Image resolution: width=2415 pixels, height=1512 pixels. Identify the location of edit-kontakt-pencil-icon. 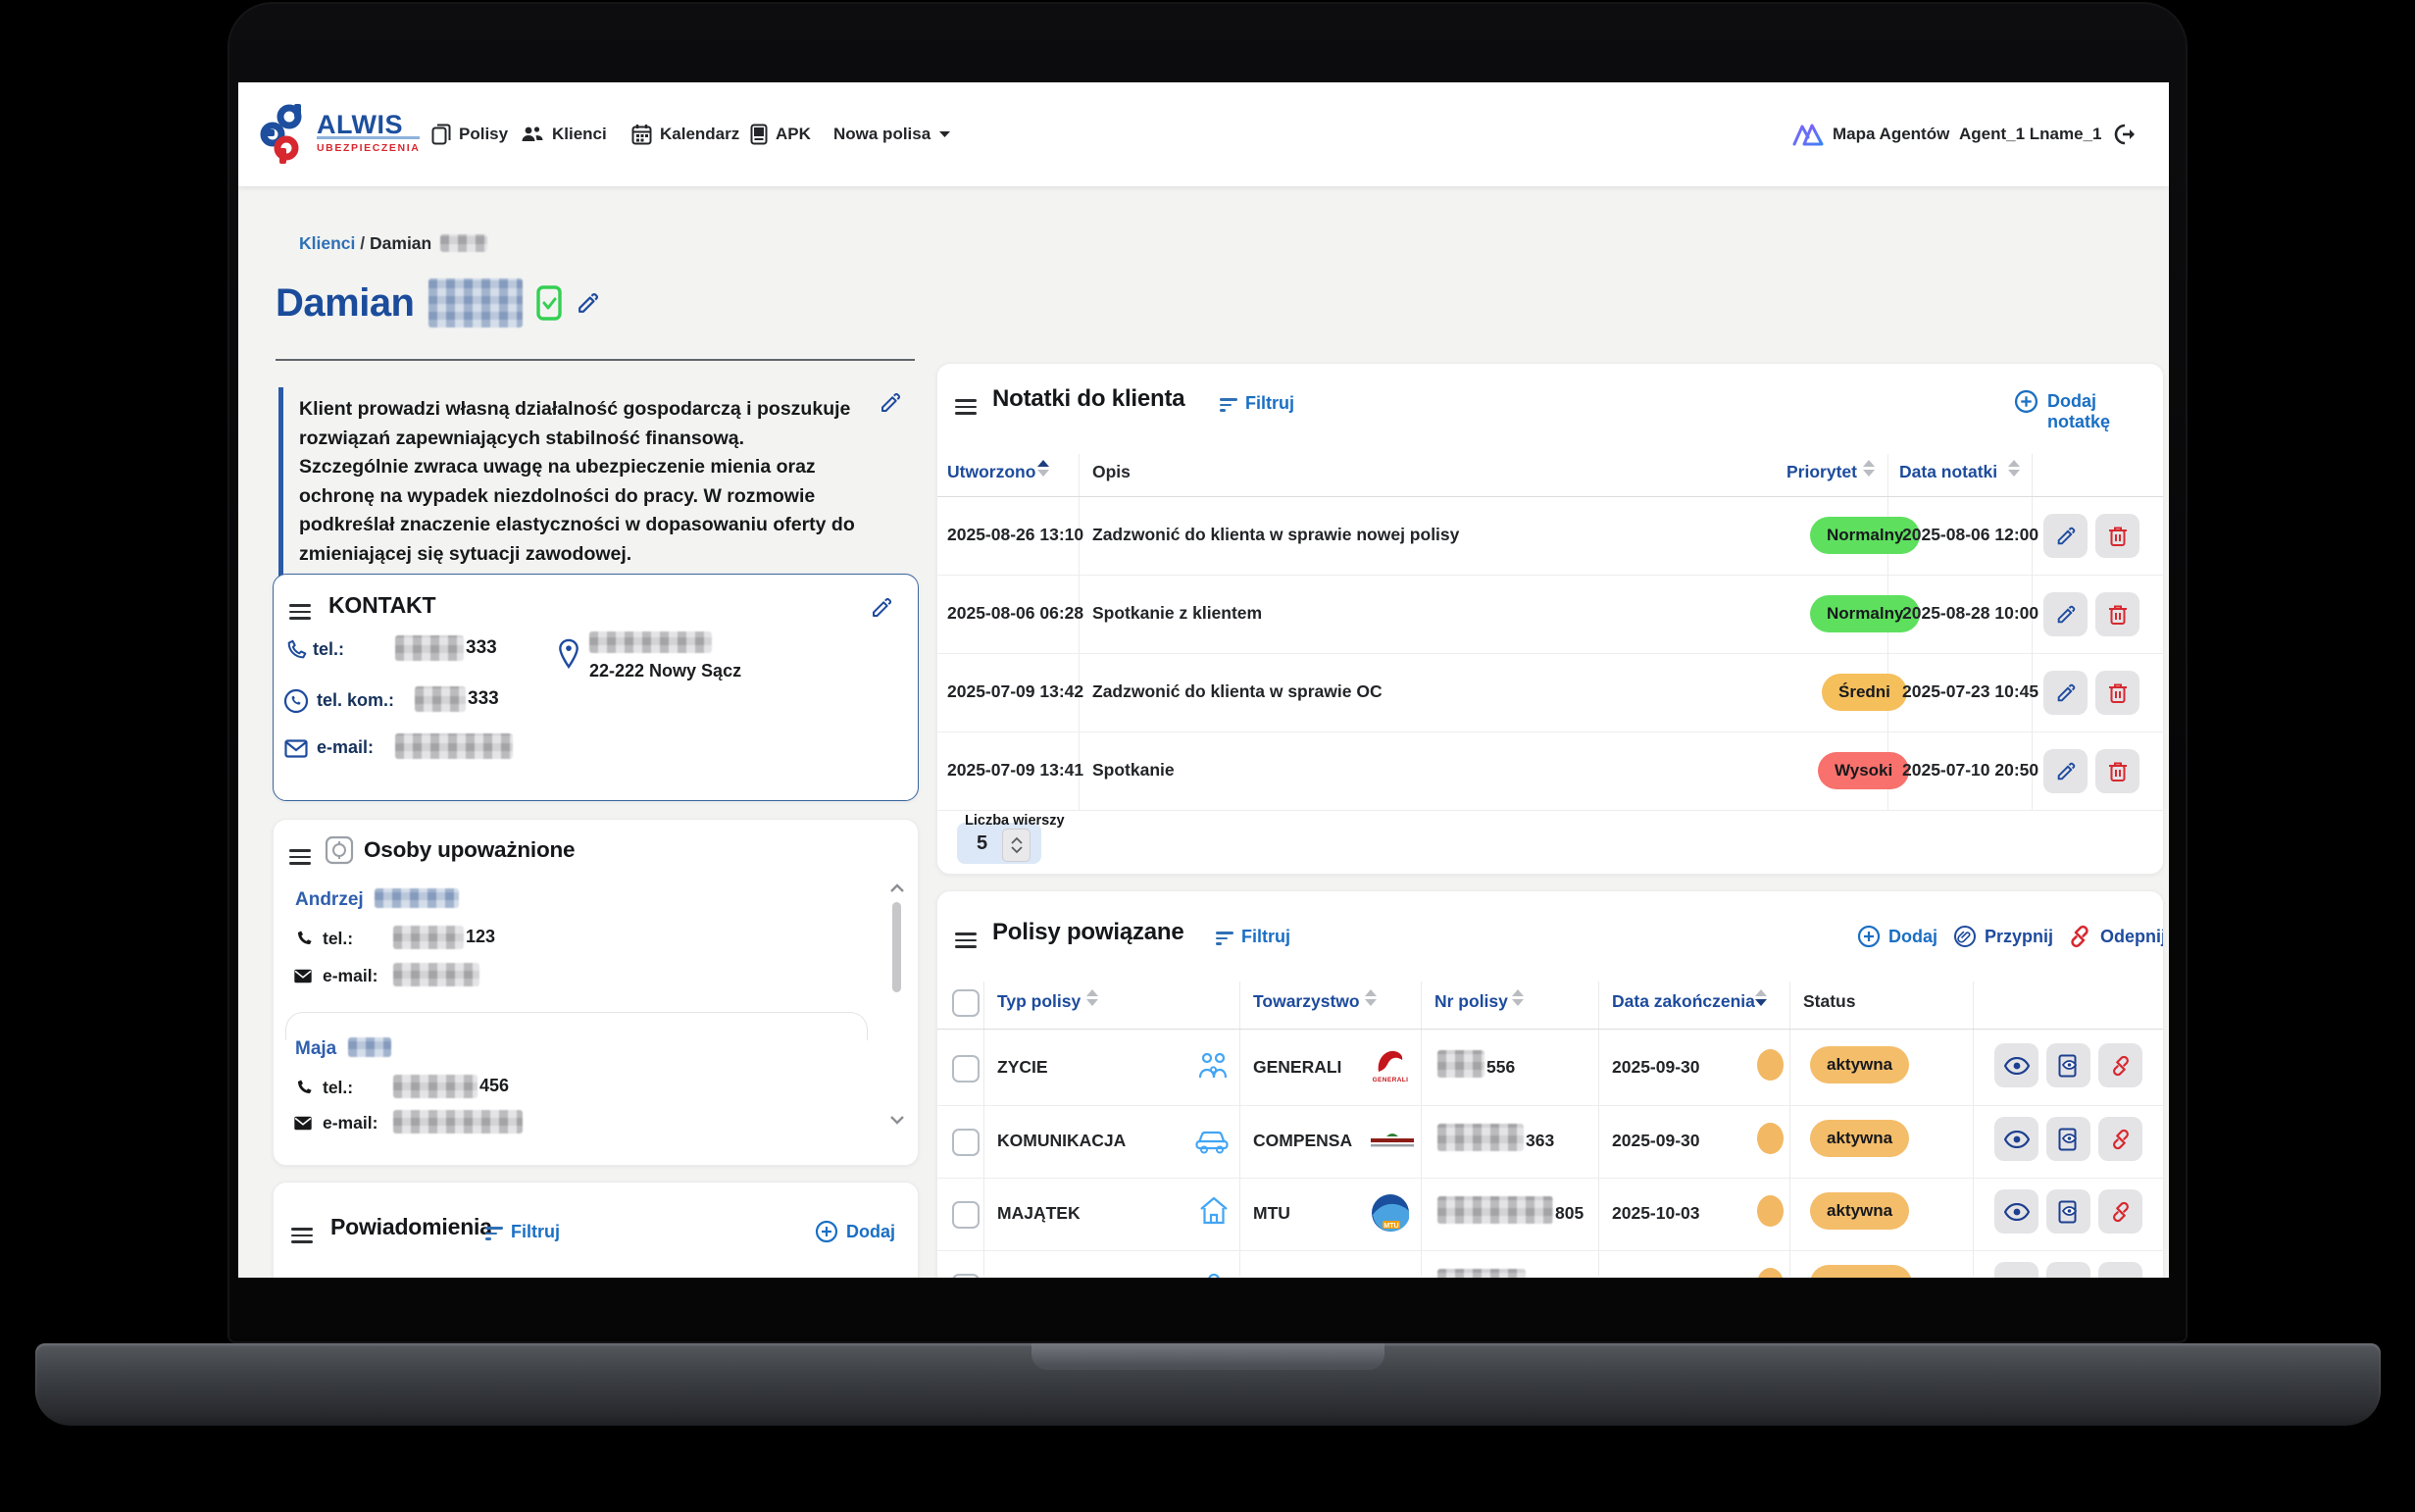
(881, 608).